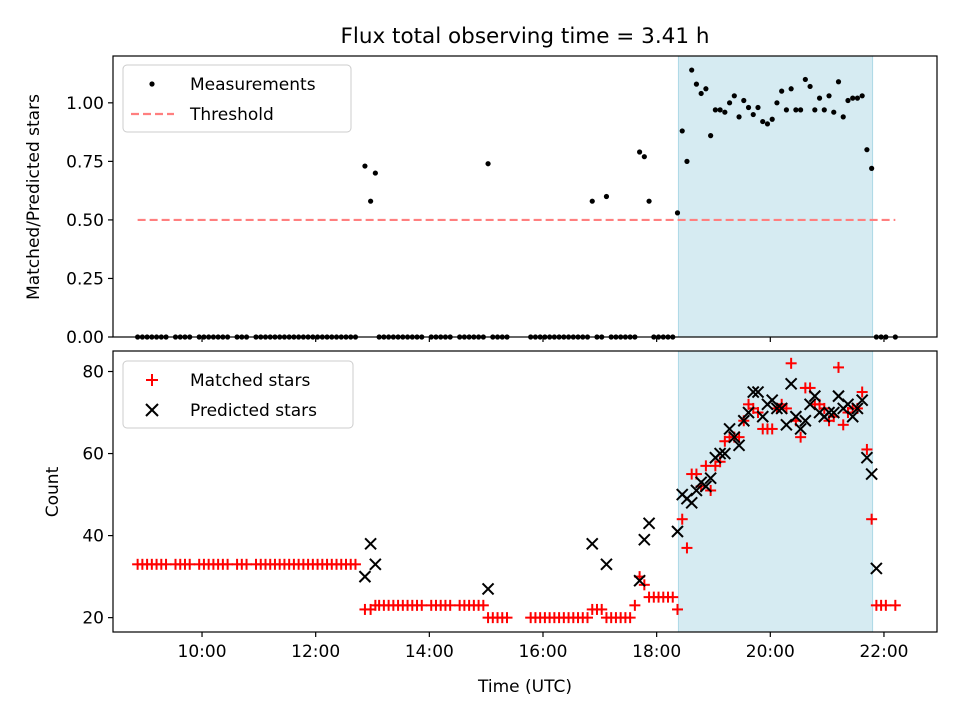 This screenshot has height=720, width=960. What do you see at coordinates (85, 338) in the screenshot?
I see `top-y-tick-label: 0.00` at bounding box center [85, 338].